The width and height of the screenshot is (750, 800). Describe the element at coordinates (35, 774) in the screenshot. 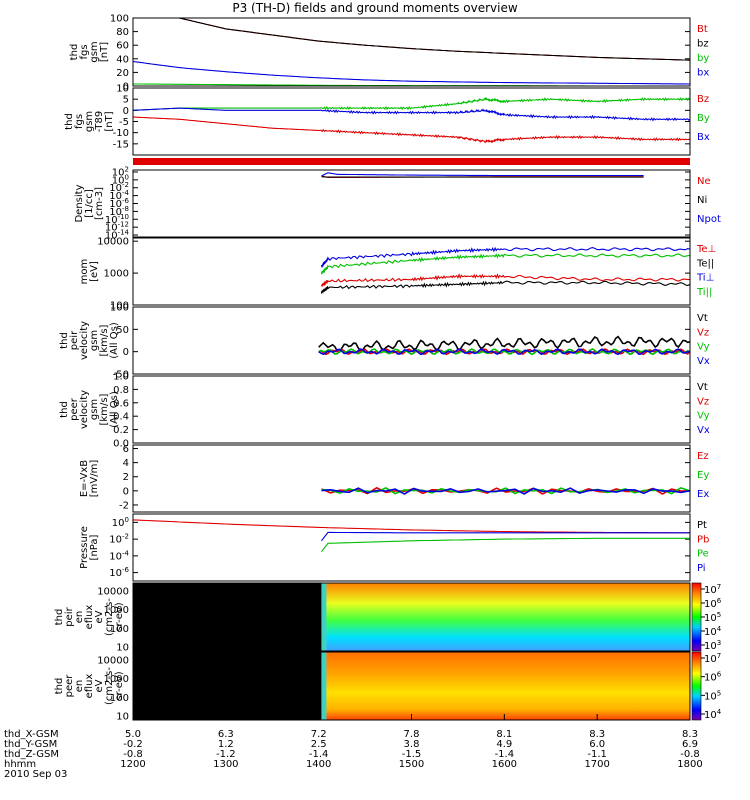

I see `date-label: 2010 Sep 03` at that location.